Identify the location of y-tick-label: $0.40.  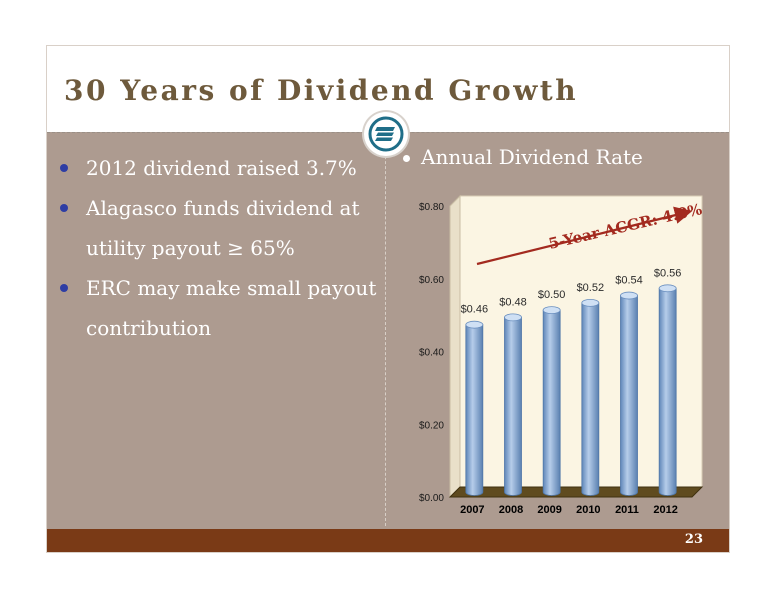
(431, 353).